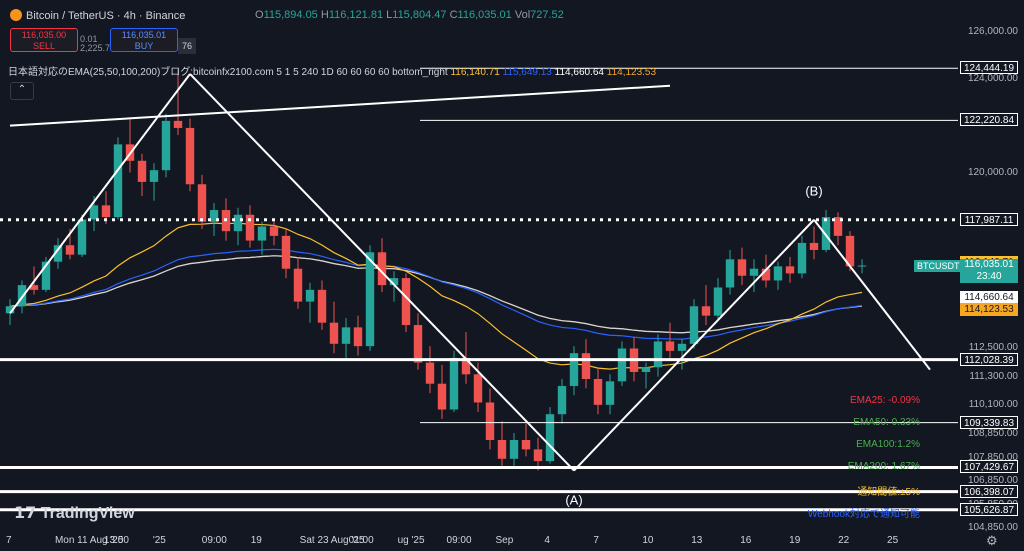 This screenshot has height=551, width=1024. I want to click on time-tick-label: 4, so click(547, 540).